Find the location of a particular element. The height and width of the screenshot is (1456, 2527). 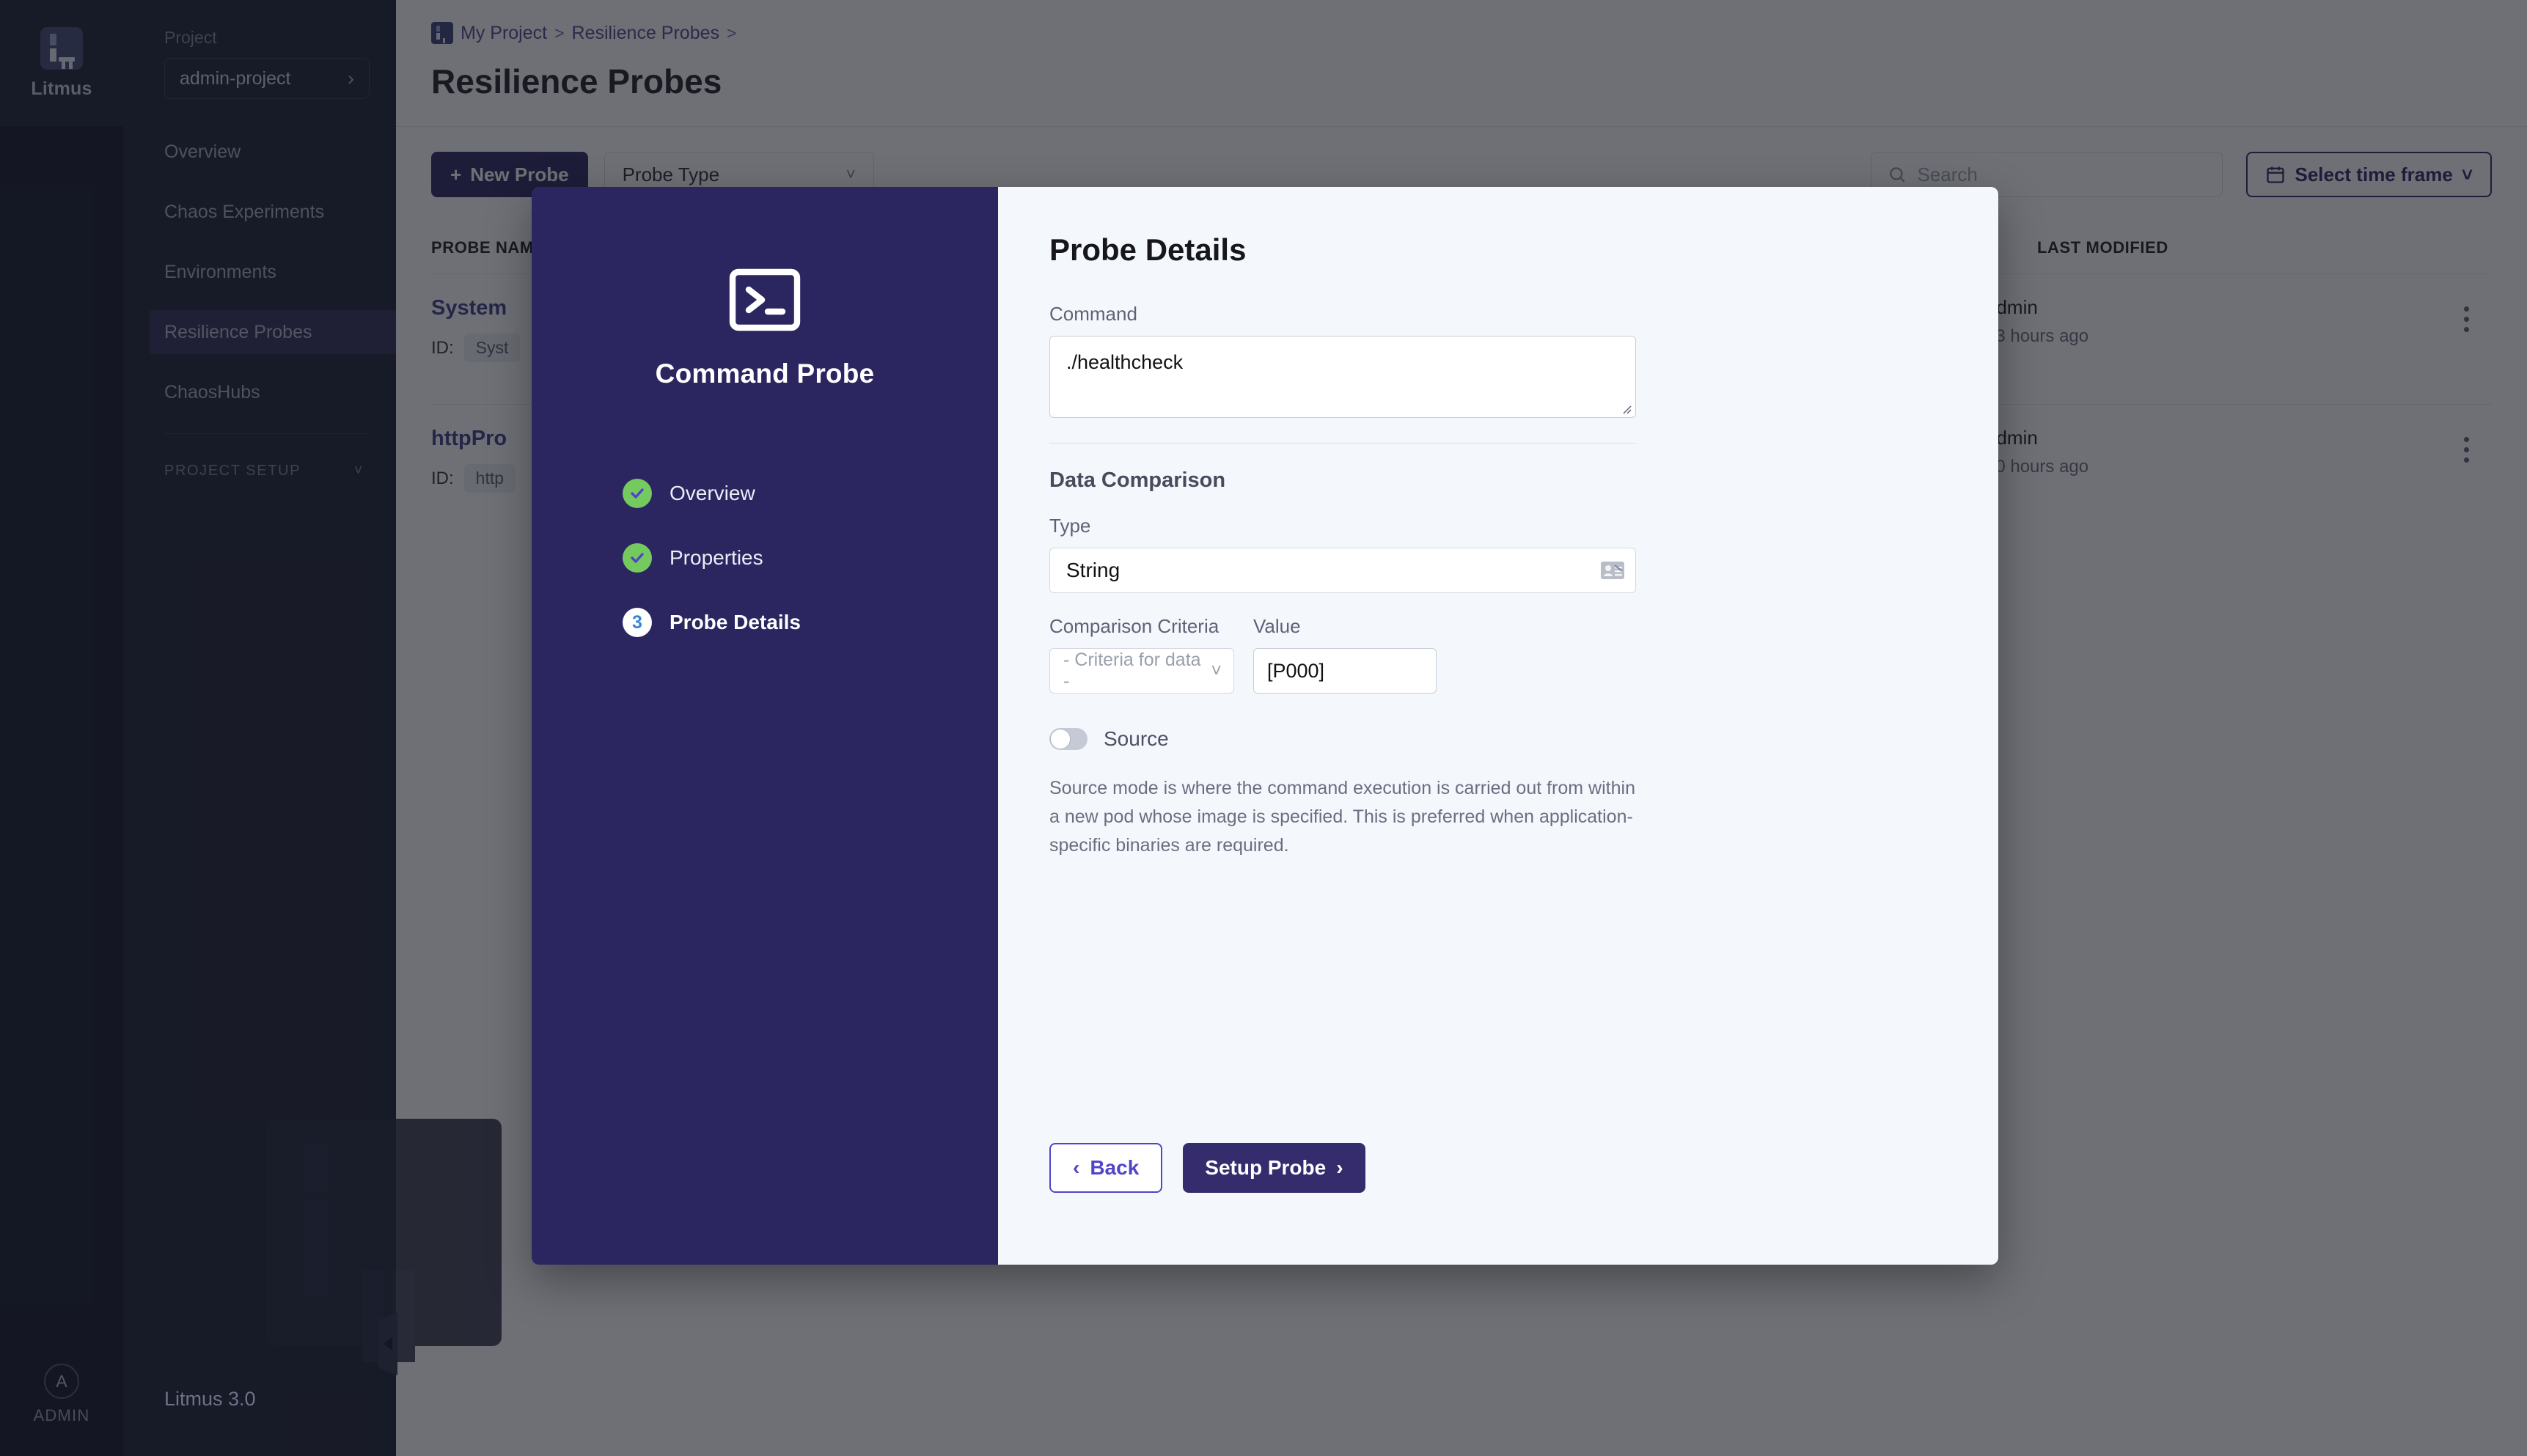

data-comparison-label: Data Comparison is located at coordinates (1137, 480).